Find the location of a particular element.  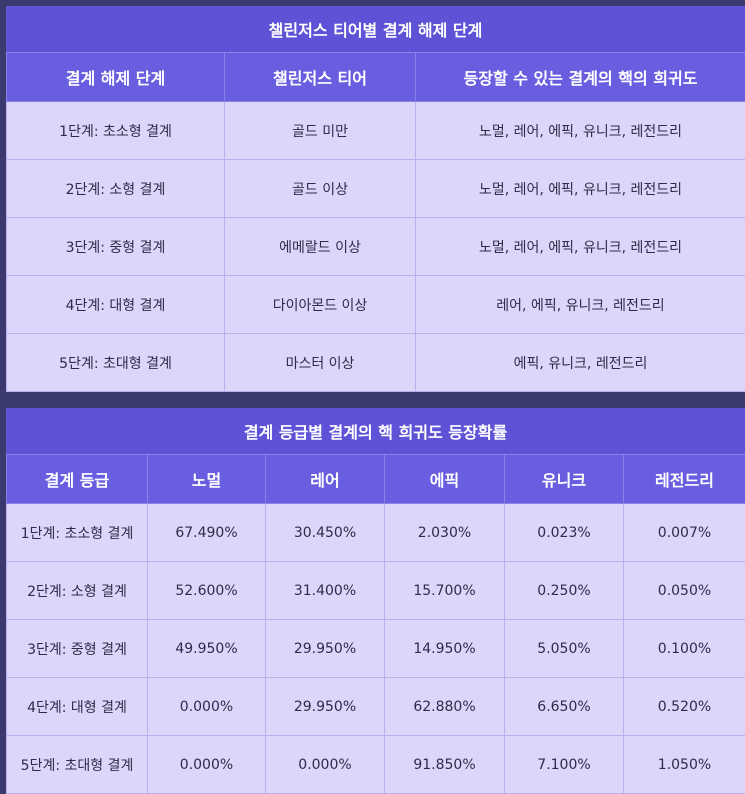

cell-normal: 49.950% is located at coordinates (207, 649).